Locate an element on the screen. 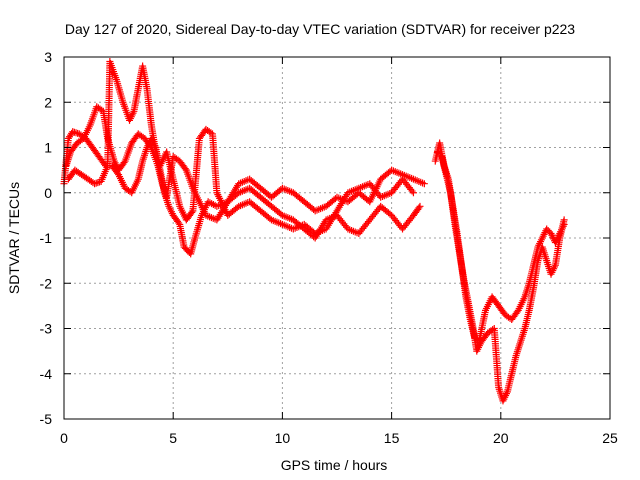 This screenshot has width=640, height=480. y-tick-label: 3 is located at coordinates (48, 57).